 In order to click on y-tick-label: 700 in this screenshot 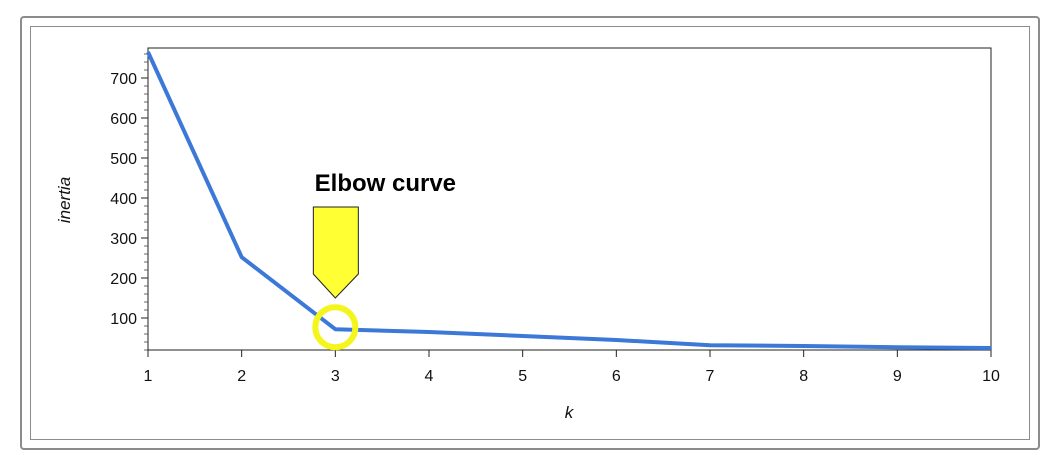, I will do `click(123, 79)`.